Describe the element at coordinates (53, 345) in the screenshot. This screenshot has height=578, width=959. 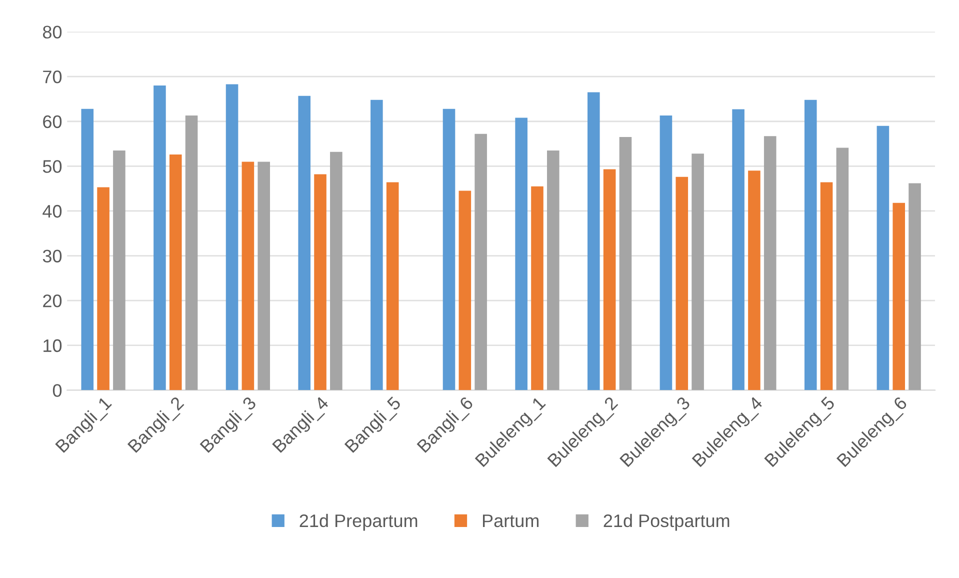
I see `y-tick-label: 10` at that location.